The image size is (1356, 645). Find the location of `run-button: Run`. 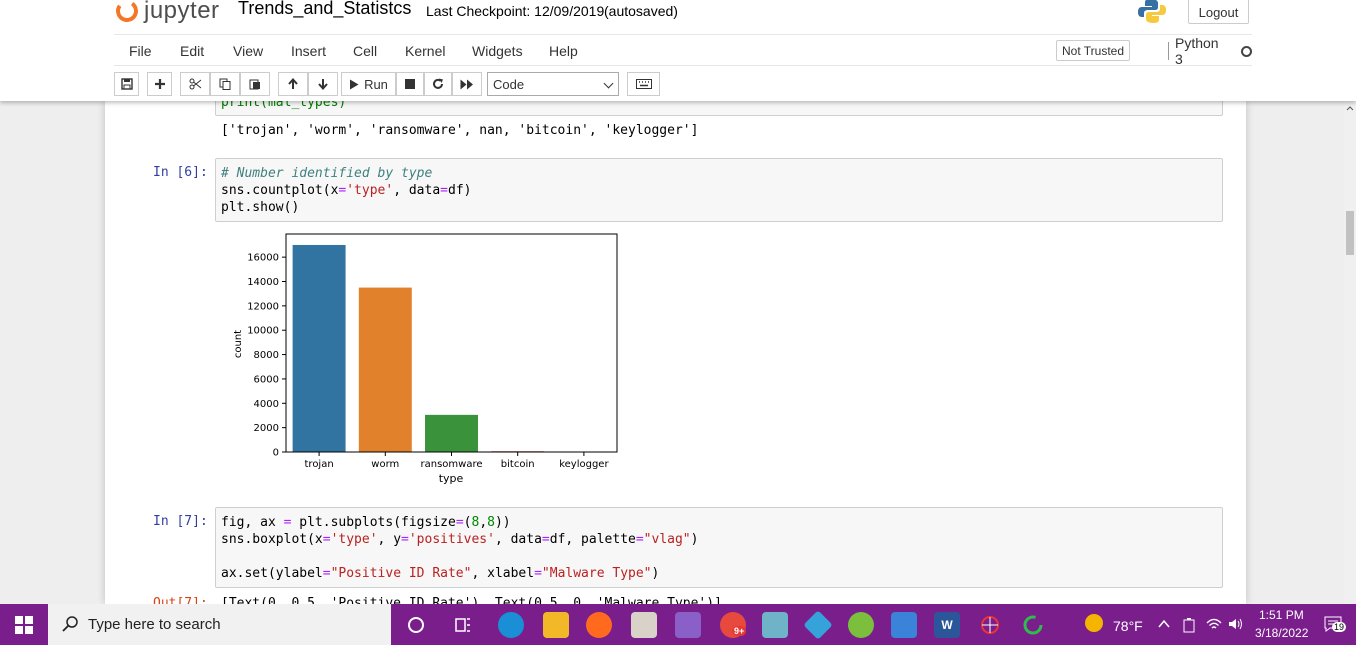

run-button: Run is located at coordinates (368, 84).